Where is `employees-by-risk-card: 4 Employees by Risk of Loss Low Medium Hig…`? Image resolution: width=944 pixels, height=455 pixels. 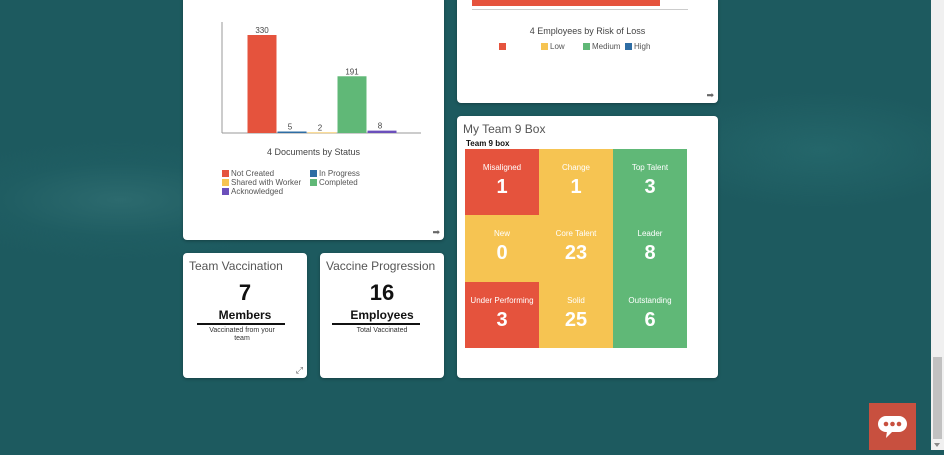
employees-by-risk-card: 4 Employees by Risk of Loss Low Medium Hig… is located at coordinates (587, 51).